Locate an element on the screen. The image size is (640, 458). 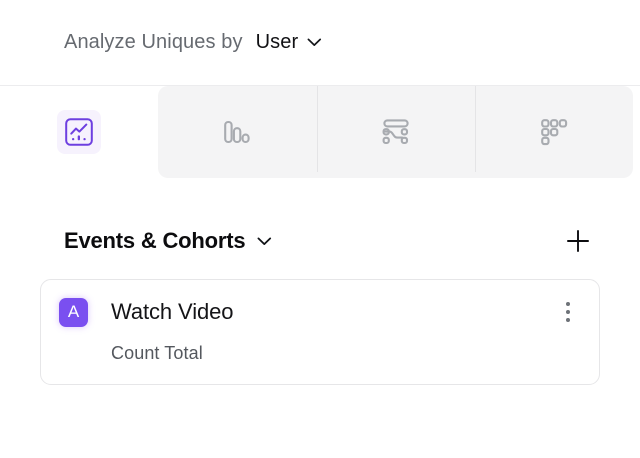
event-measure: Count Total is located at coordinates (157, 353).